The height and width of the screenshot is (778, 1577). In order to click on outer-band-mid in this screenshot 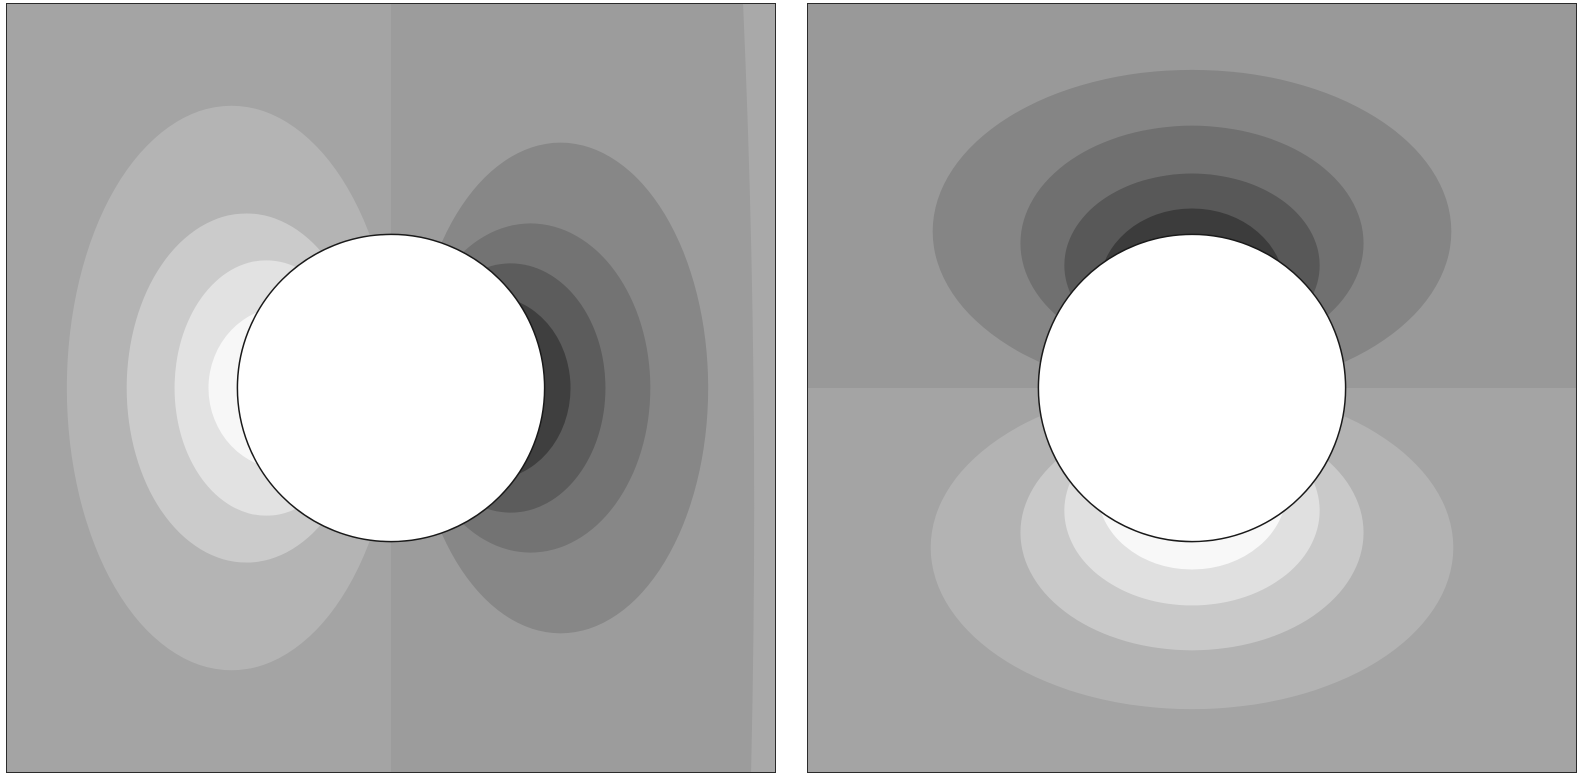, I will do `click(402, 388)`.